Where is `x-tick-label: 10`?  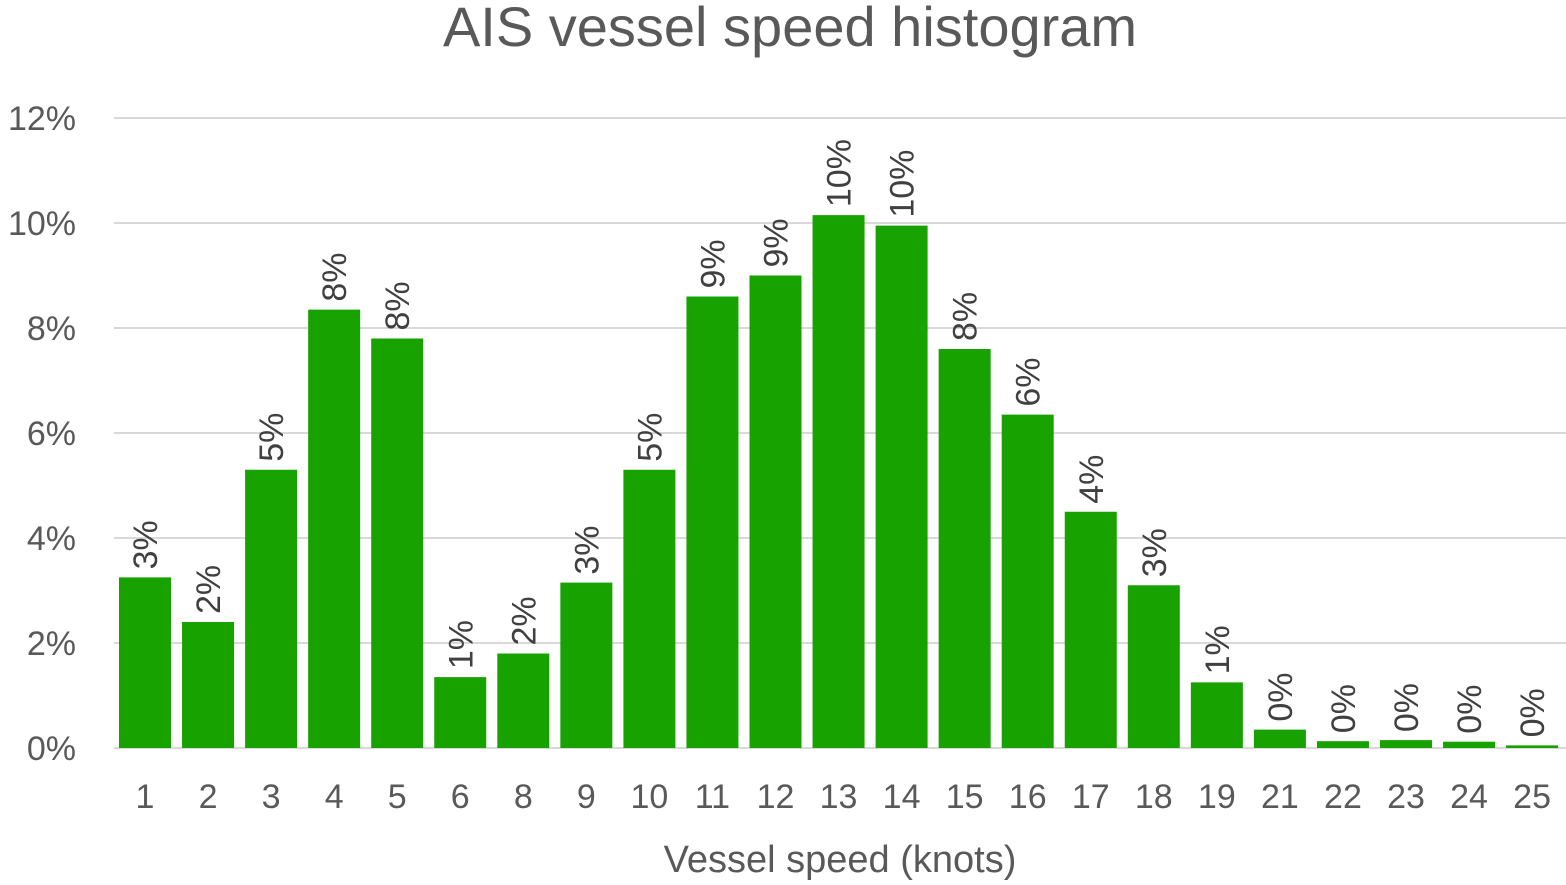
x-tick-label: 10 is located at coordinates (649, 797).